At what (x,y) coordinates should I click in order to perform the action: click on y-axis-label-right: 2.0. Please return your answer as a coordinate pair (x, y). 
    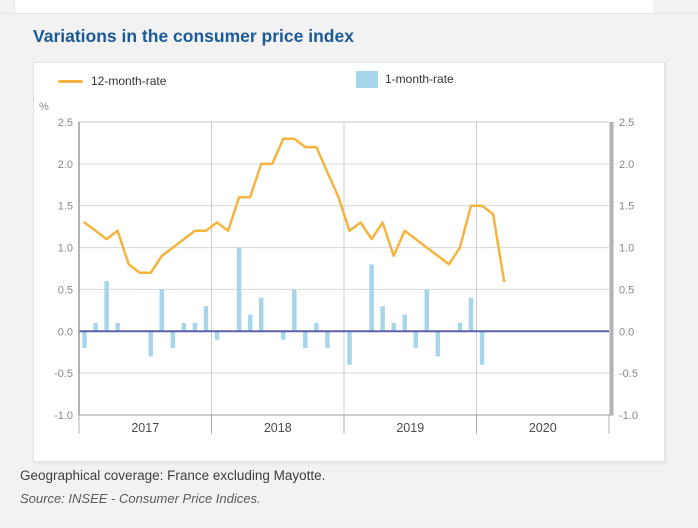
    Looking at the image, I should click on (626, 165).